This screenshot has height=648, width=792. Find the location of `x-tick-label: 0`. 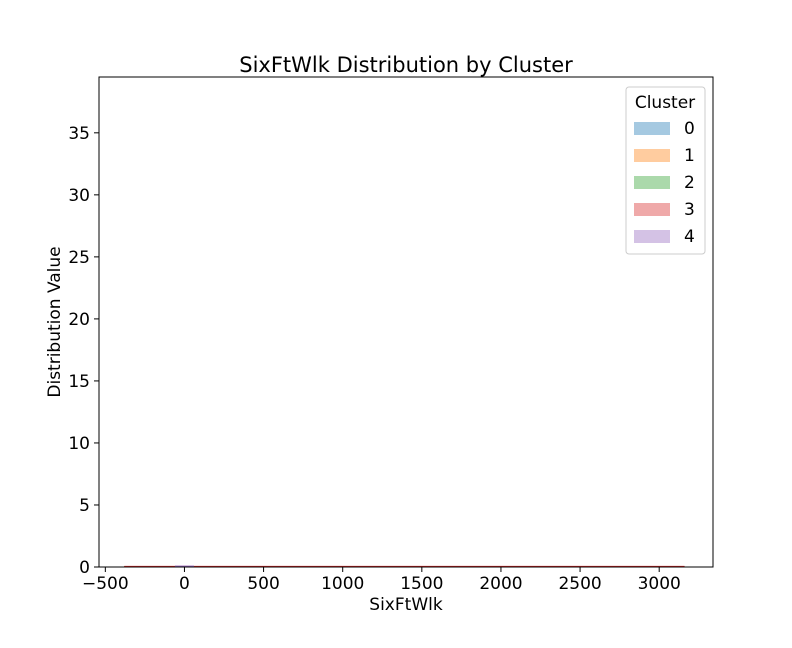

x-tick-label: 0 is located at coordinates (184, 584).